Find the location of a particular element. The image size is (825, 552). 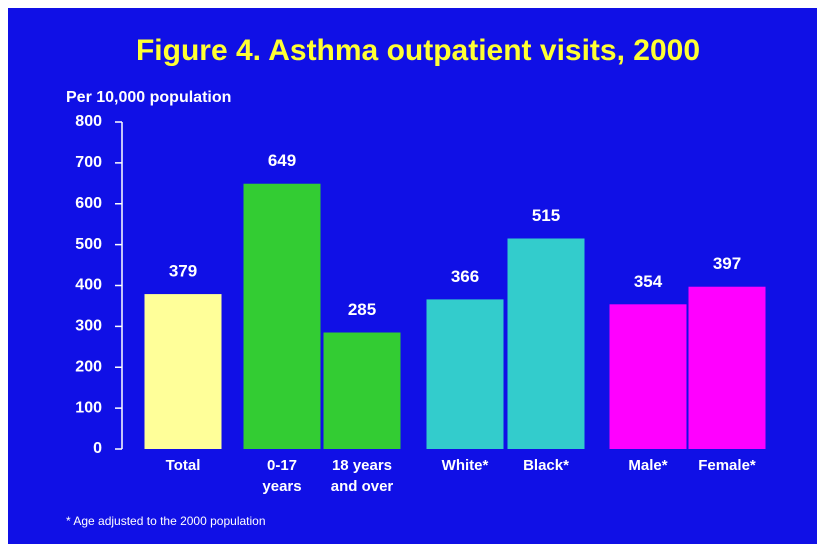

value-label: 649 is located at coordinates (282, 160).